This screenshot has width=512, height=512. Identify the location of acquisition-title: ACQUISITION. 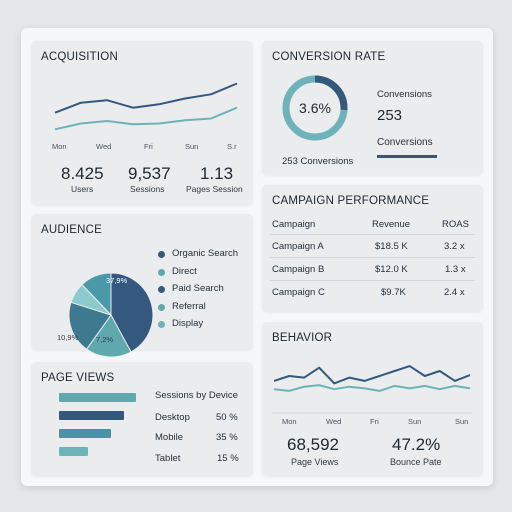
(79, 57).